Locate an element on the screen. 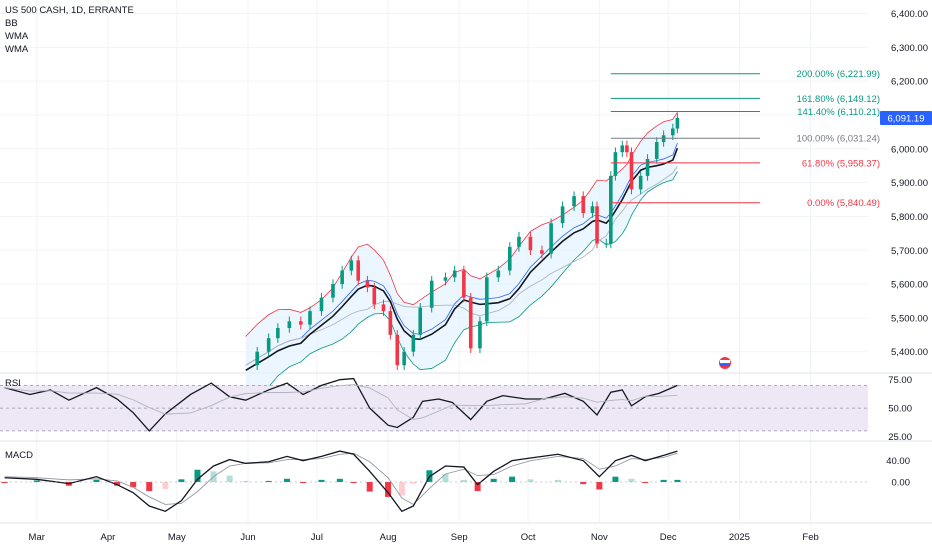 The width and height of the screenshot is (932, 555). price-axis-tick: 5,600.00 is located at coordinates (909, 285).